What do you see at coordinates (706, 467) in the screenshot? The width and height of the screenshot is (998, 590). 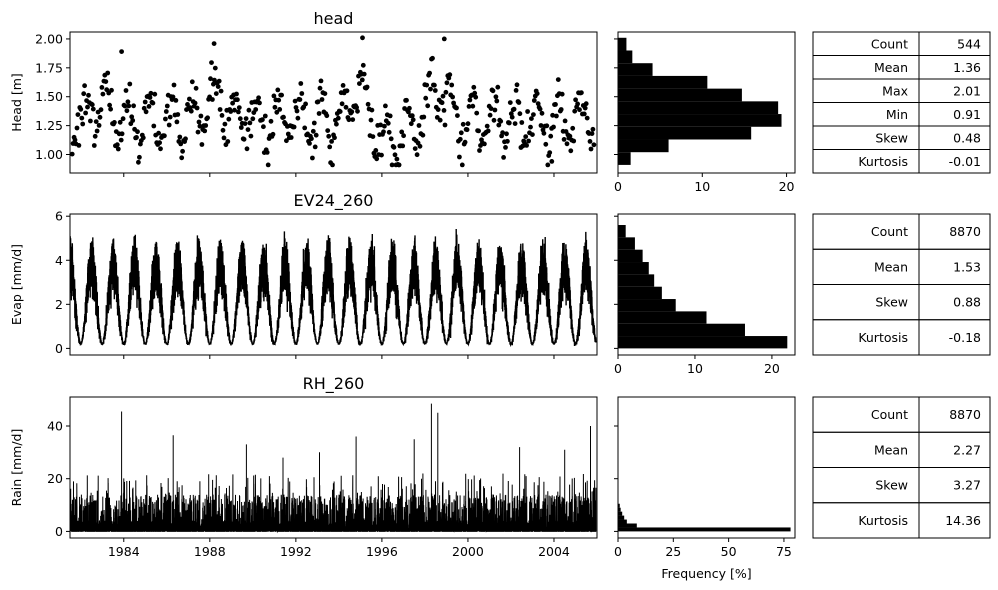 I see `histogram-frame` at bounding box center [706, 467].